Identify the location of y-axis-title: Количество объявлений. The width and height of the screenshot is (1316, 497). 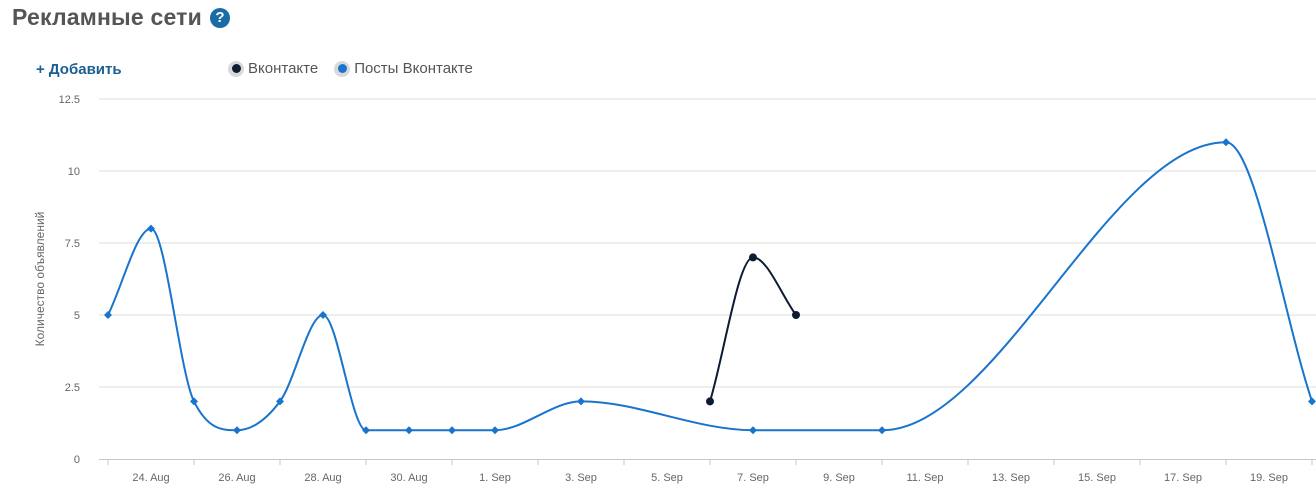
(40, 279).